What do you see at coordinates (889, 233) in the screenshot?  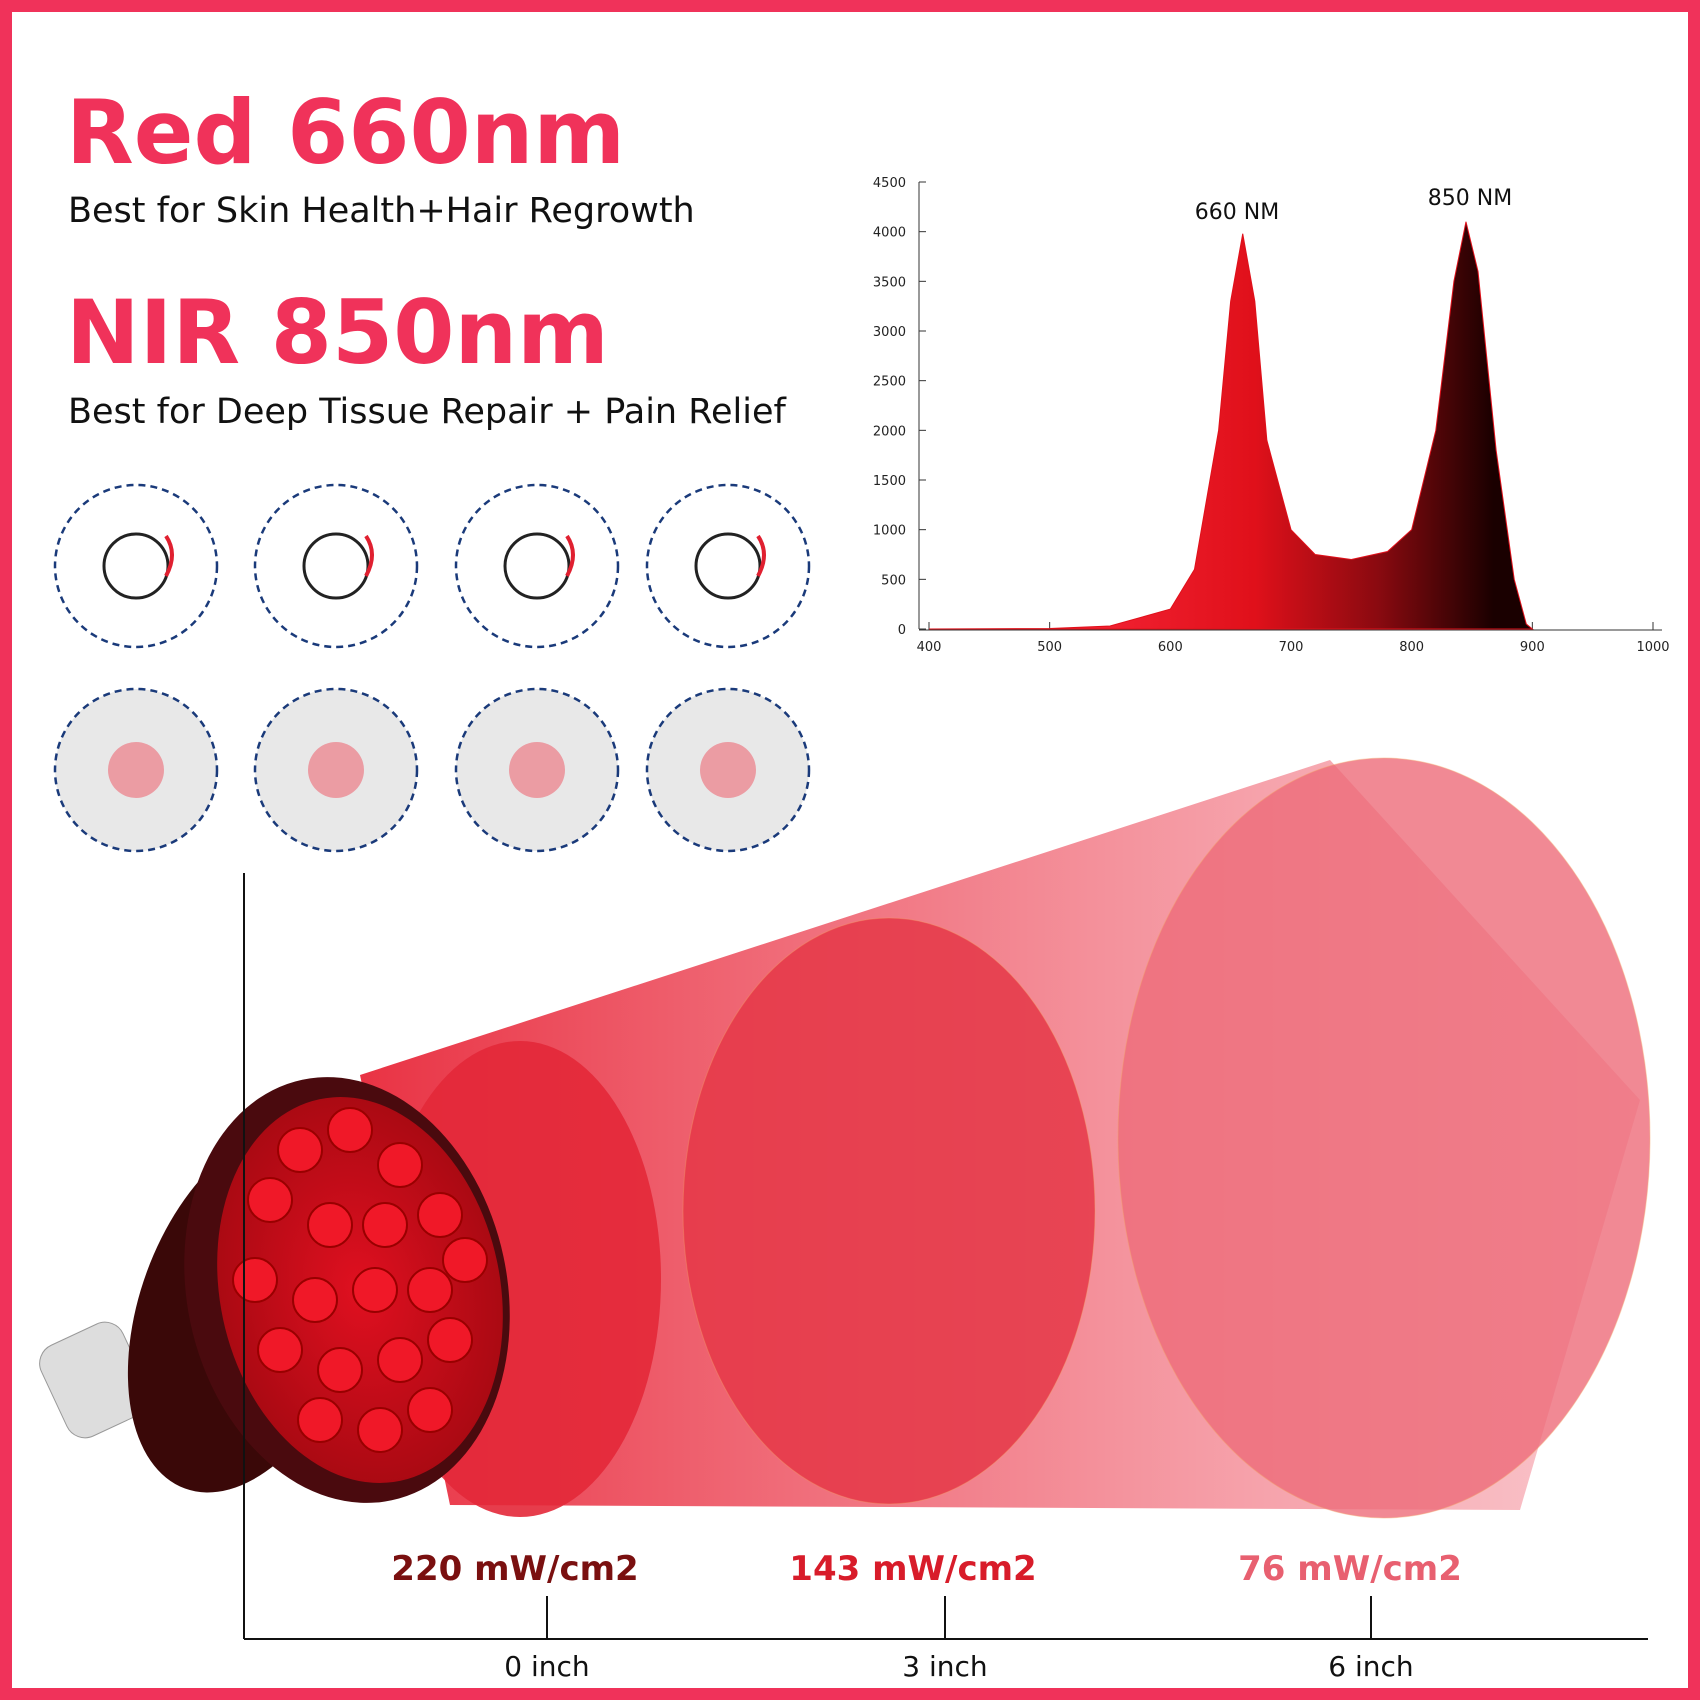 I see `y-tick-label: 4000` at bounding box center [889, 233].